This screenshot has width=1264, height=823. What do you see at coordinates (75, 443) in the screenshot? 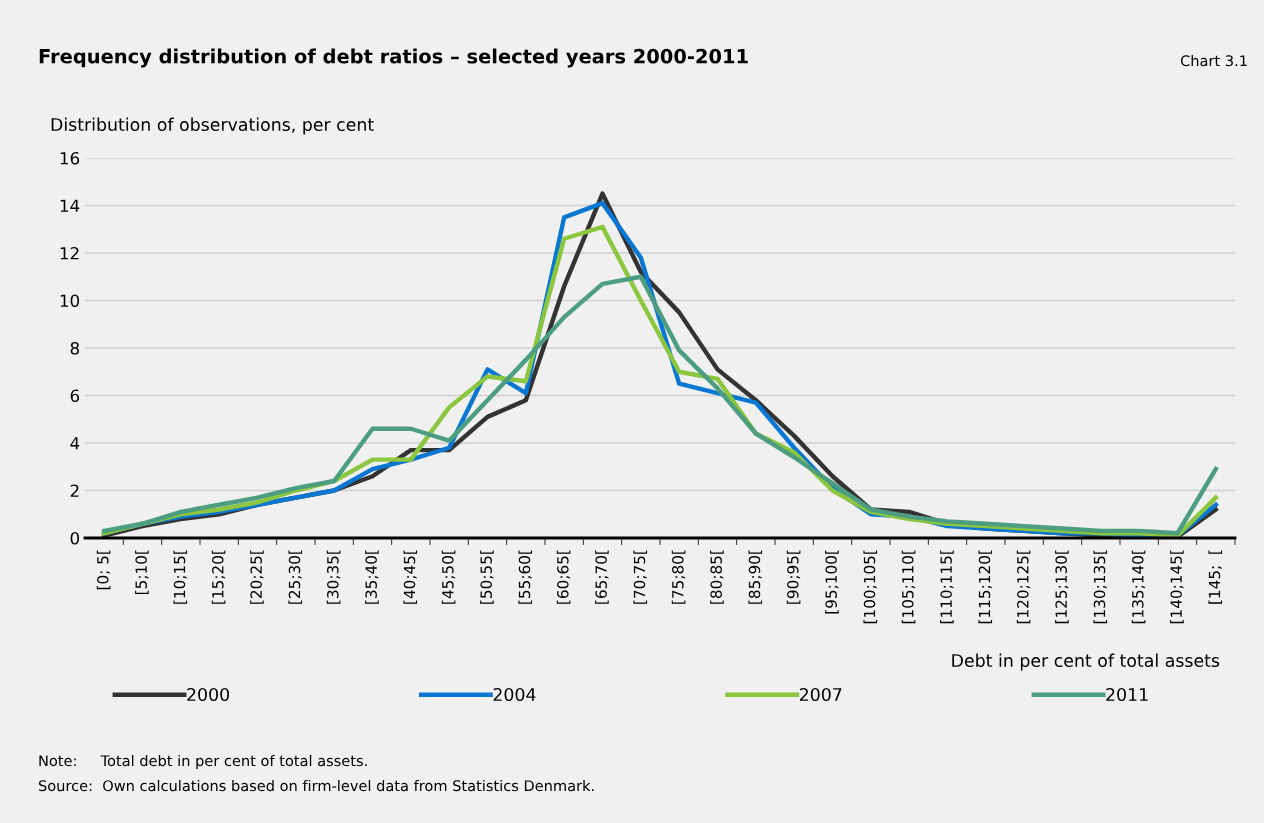
I see `y-tick-label: 4` at bounding box center [75, 443].